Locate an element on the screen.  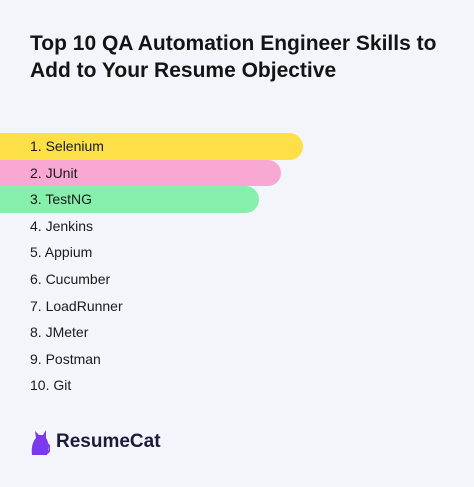
skill-item: 9. Postman is located at coordinates (65, 358).